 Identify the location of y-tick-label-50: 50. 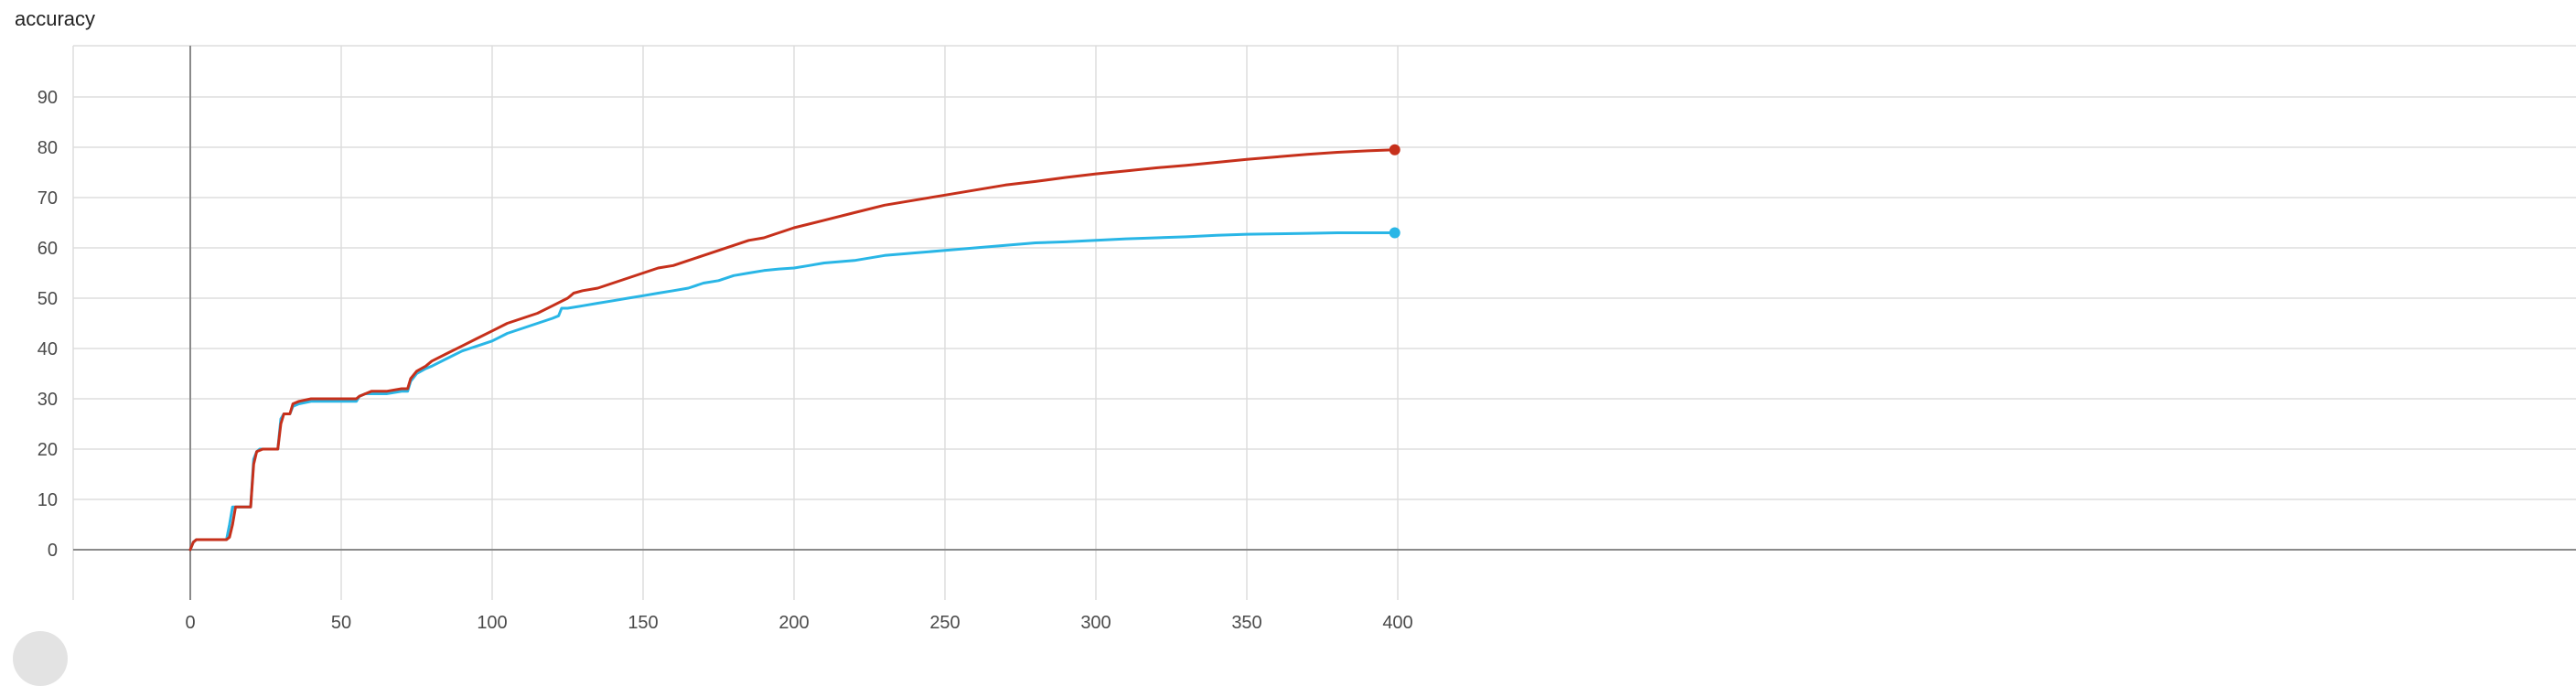
(48, 299).